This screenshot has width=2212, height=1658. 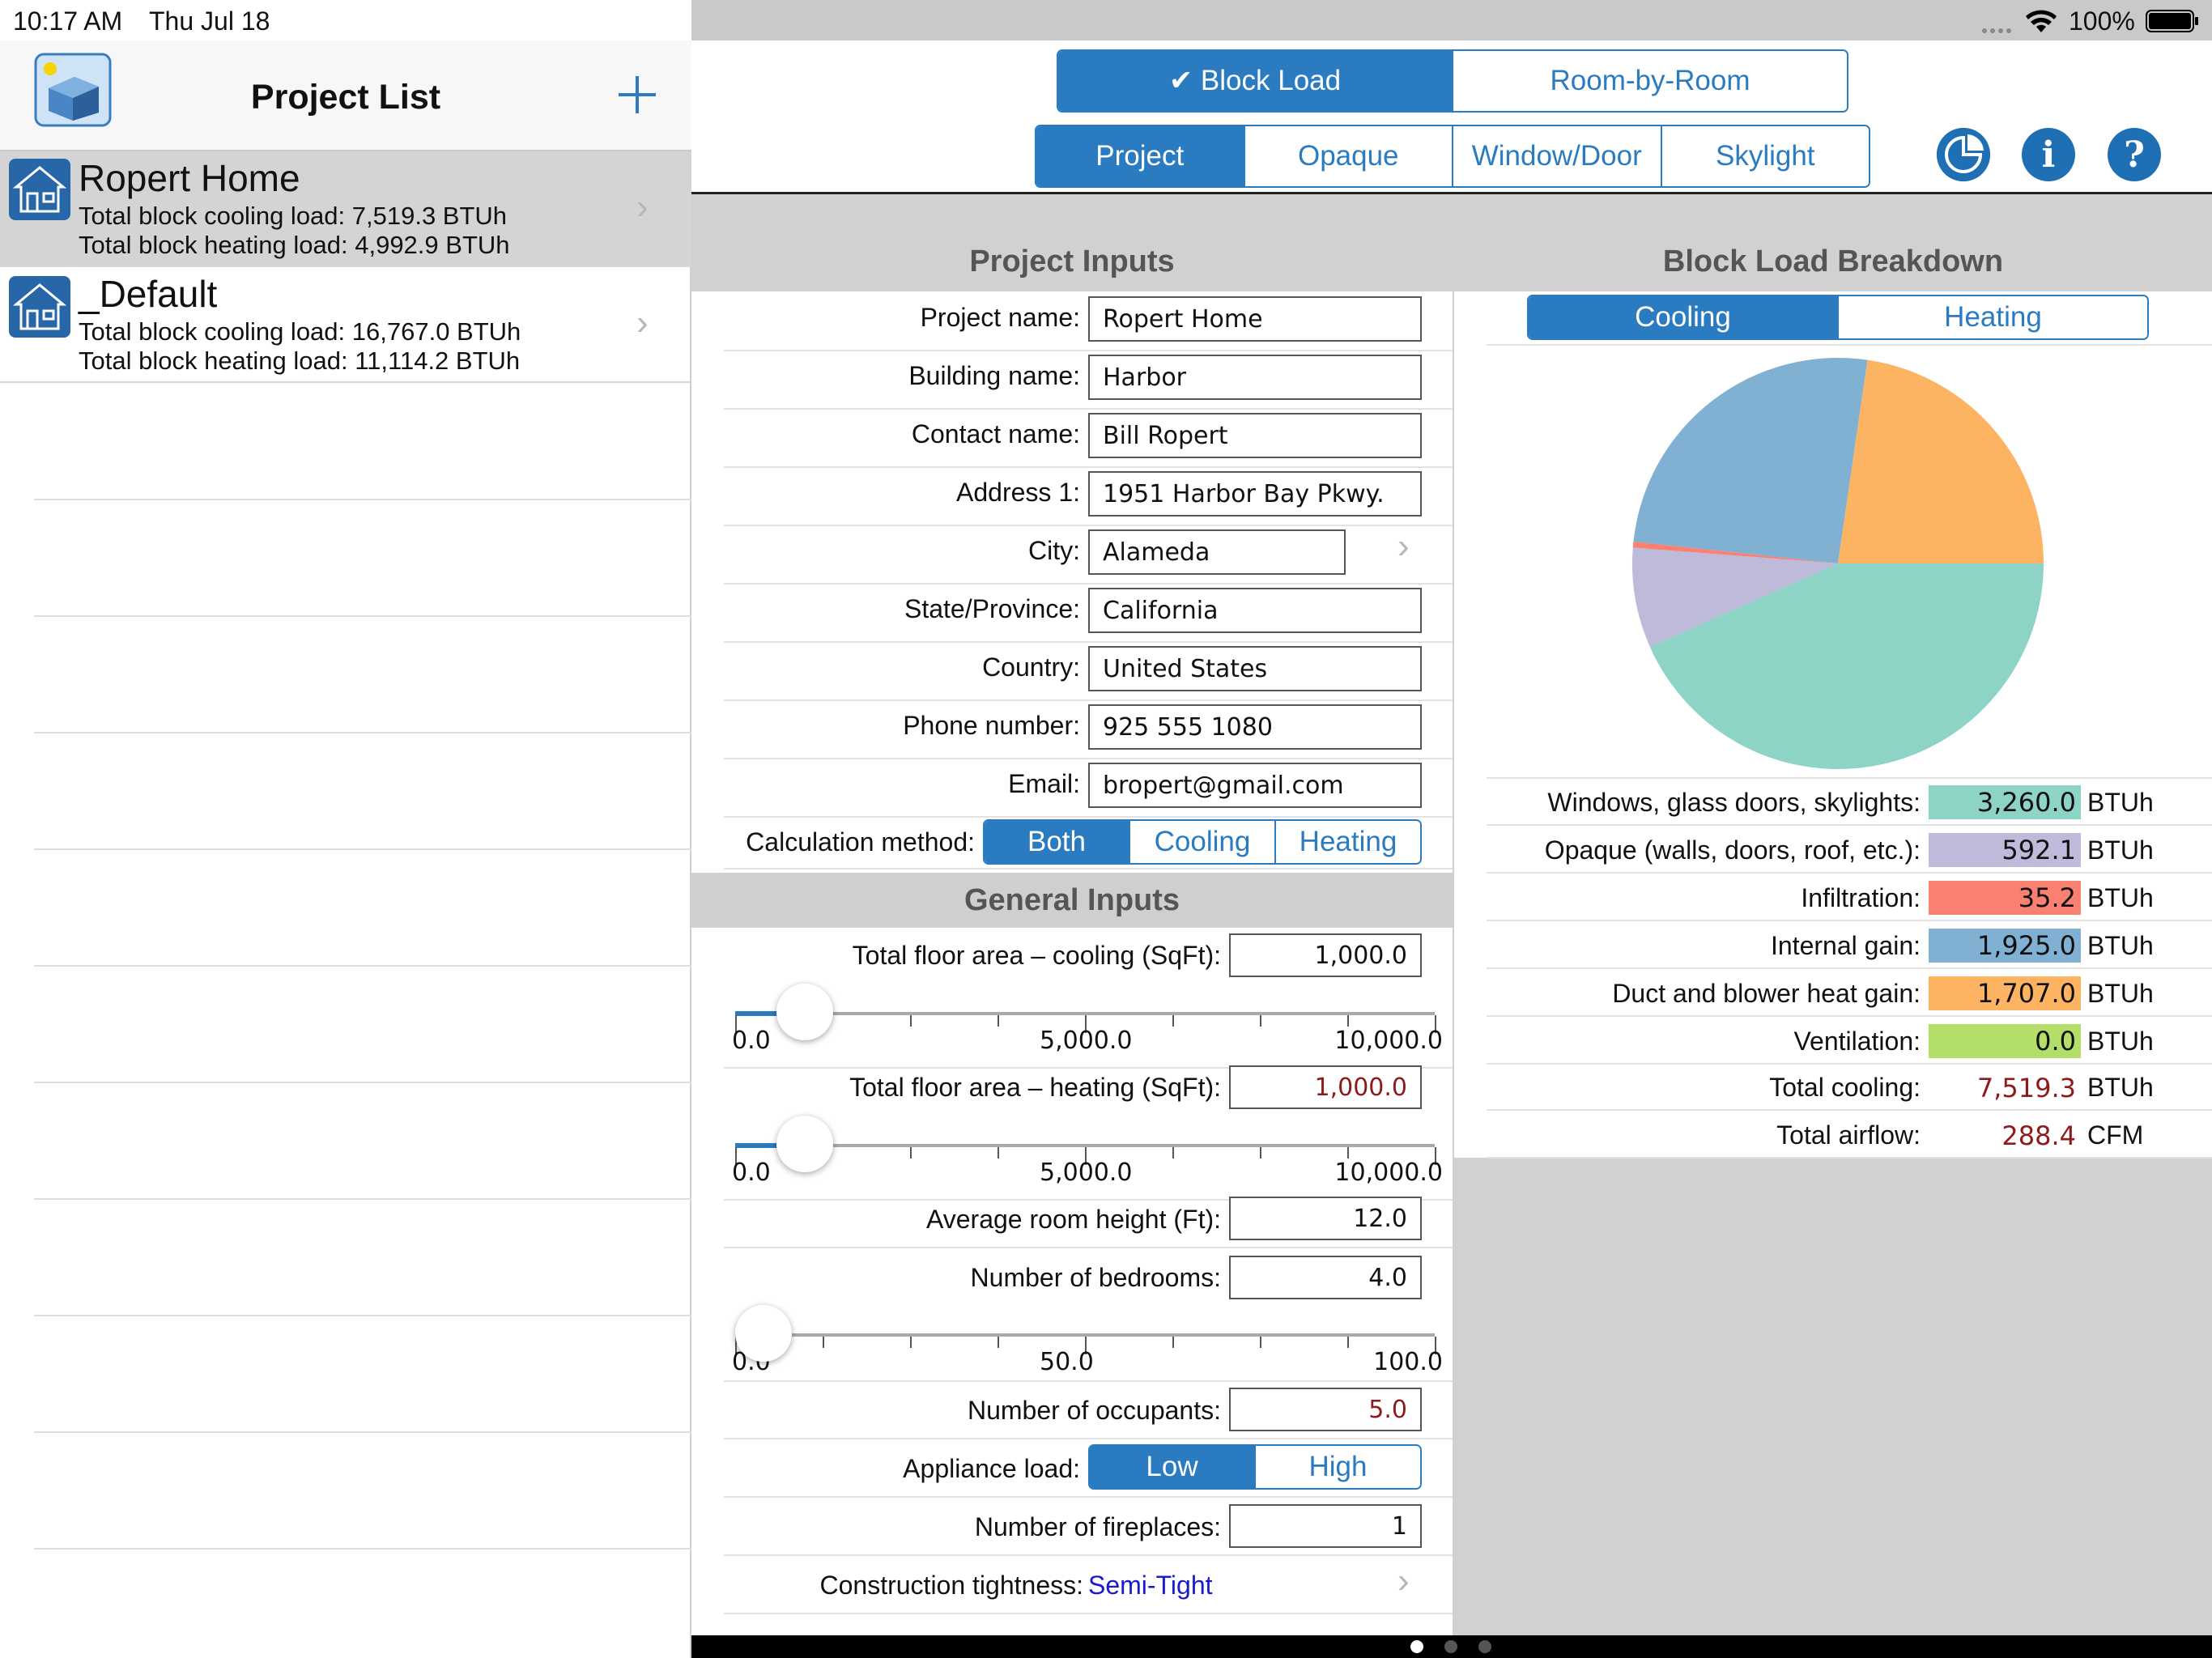 What do you see at coordinates (1097, 1526) in the screenshot?
I see `fireplaces-label: Number of fireplaces:` at bounding box center [1097, 1526].